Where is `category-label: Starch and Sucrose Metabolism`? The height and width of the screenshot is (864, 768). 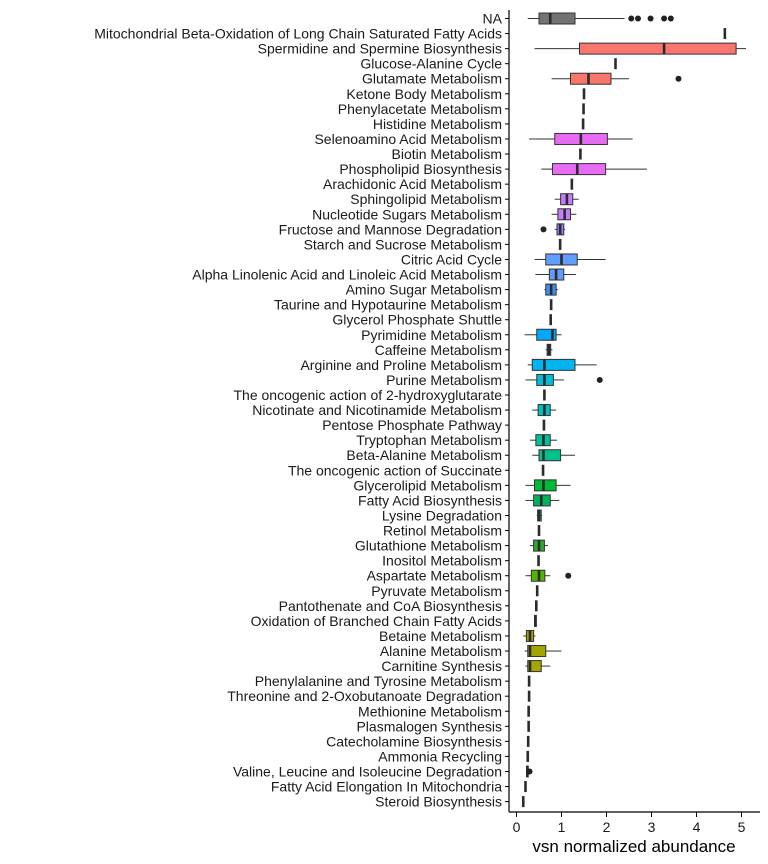
category-label: Starch and Sucrose Metabolism is located at coordinates (403, 244).